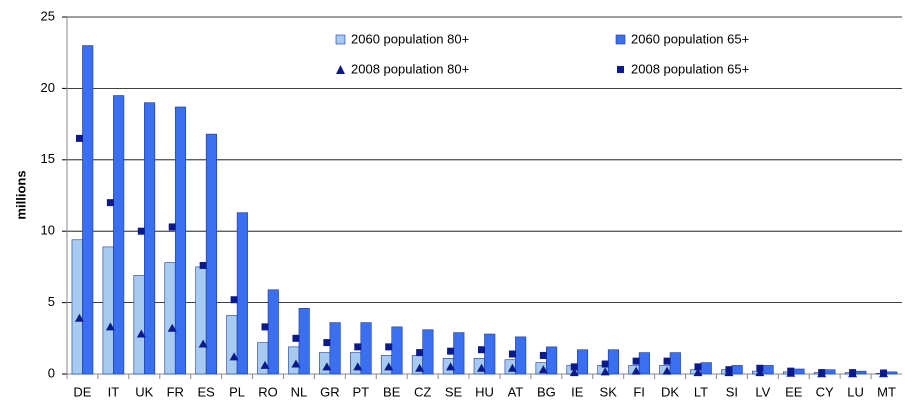  I want to click on x-tick-label: IE, so click(577, 391).